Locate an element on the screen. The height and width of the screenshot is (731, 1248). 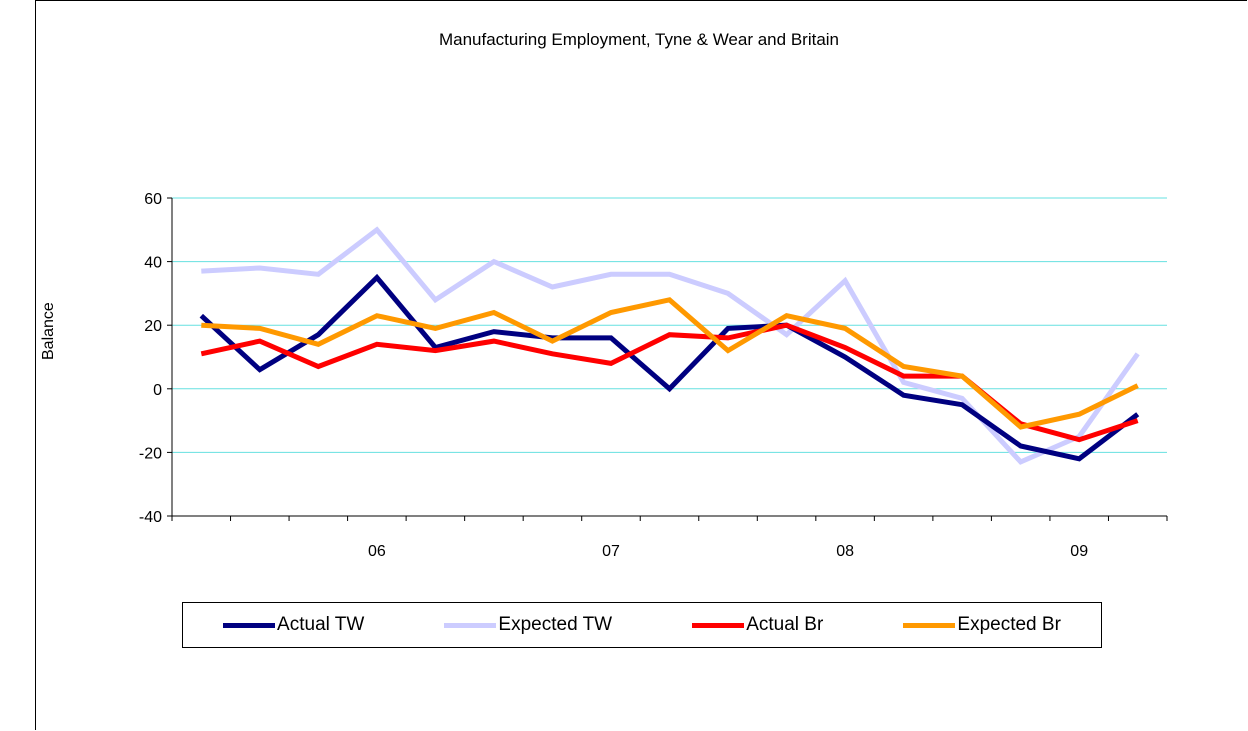
legend-item-actual-br: Actual Br is located at coordinates (757, 625).